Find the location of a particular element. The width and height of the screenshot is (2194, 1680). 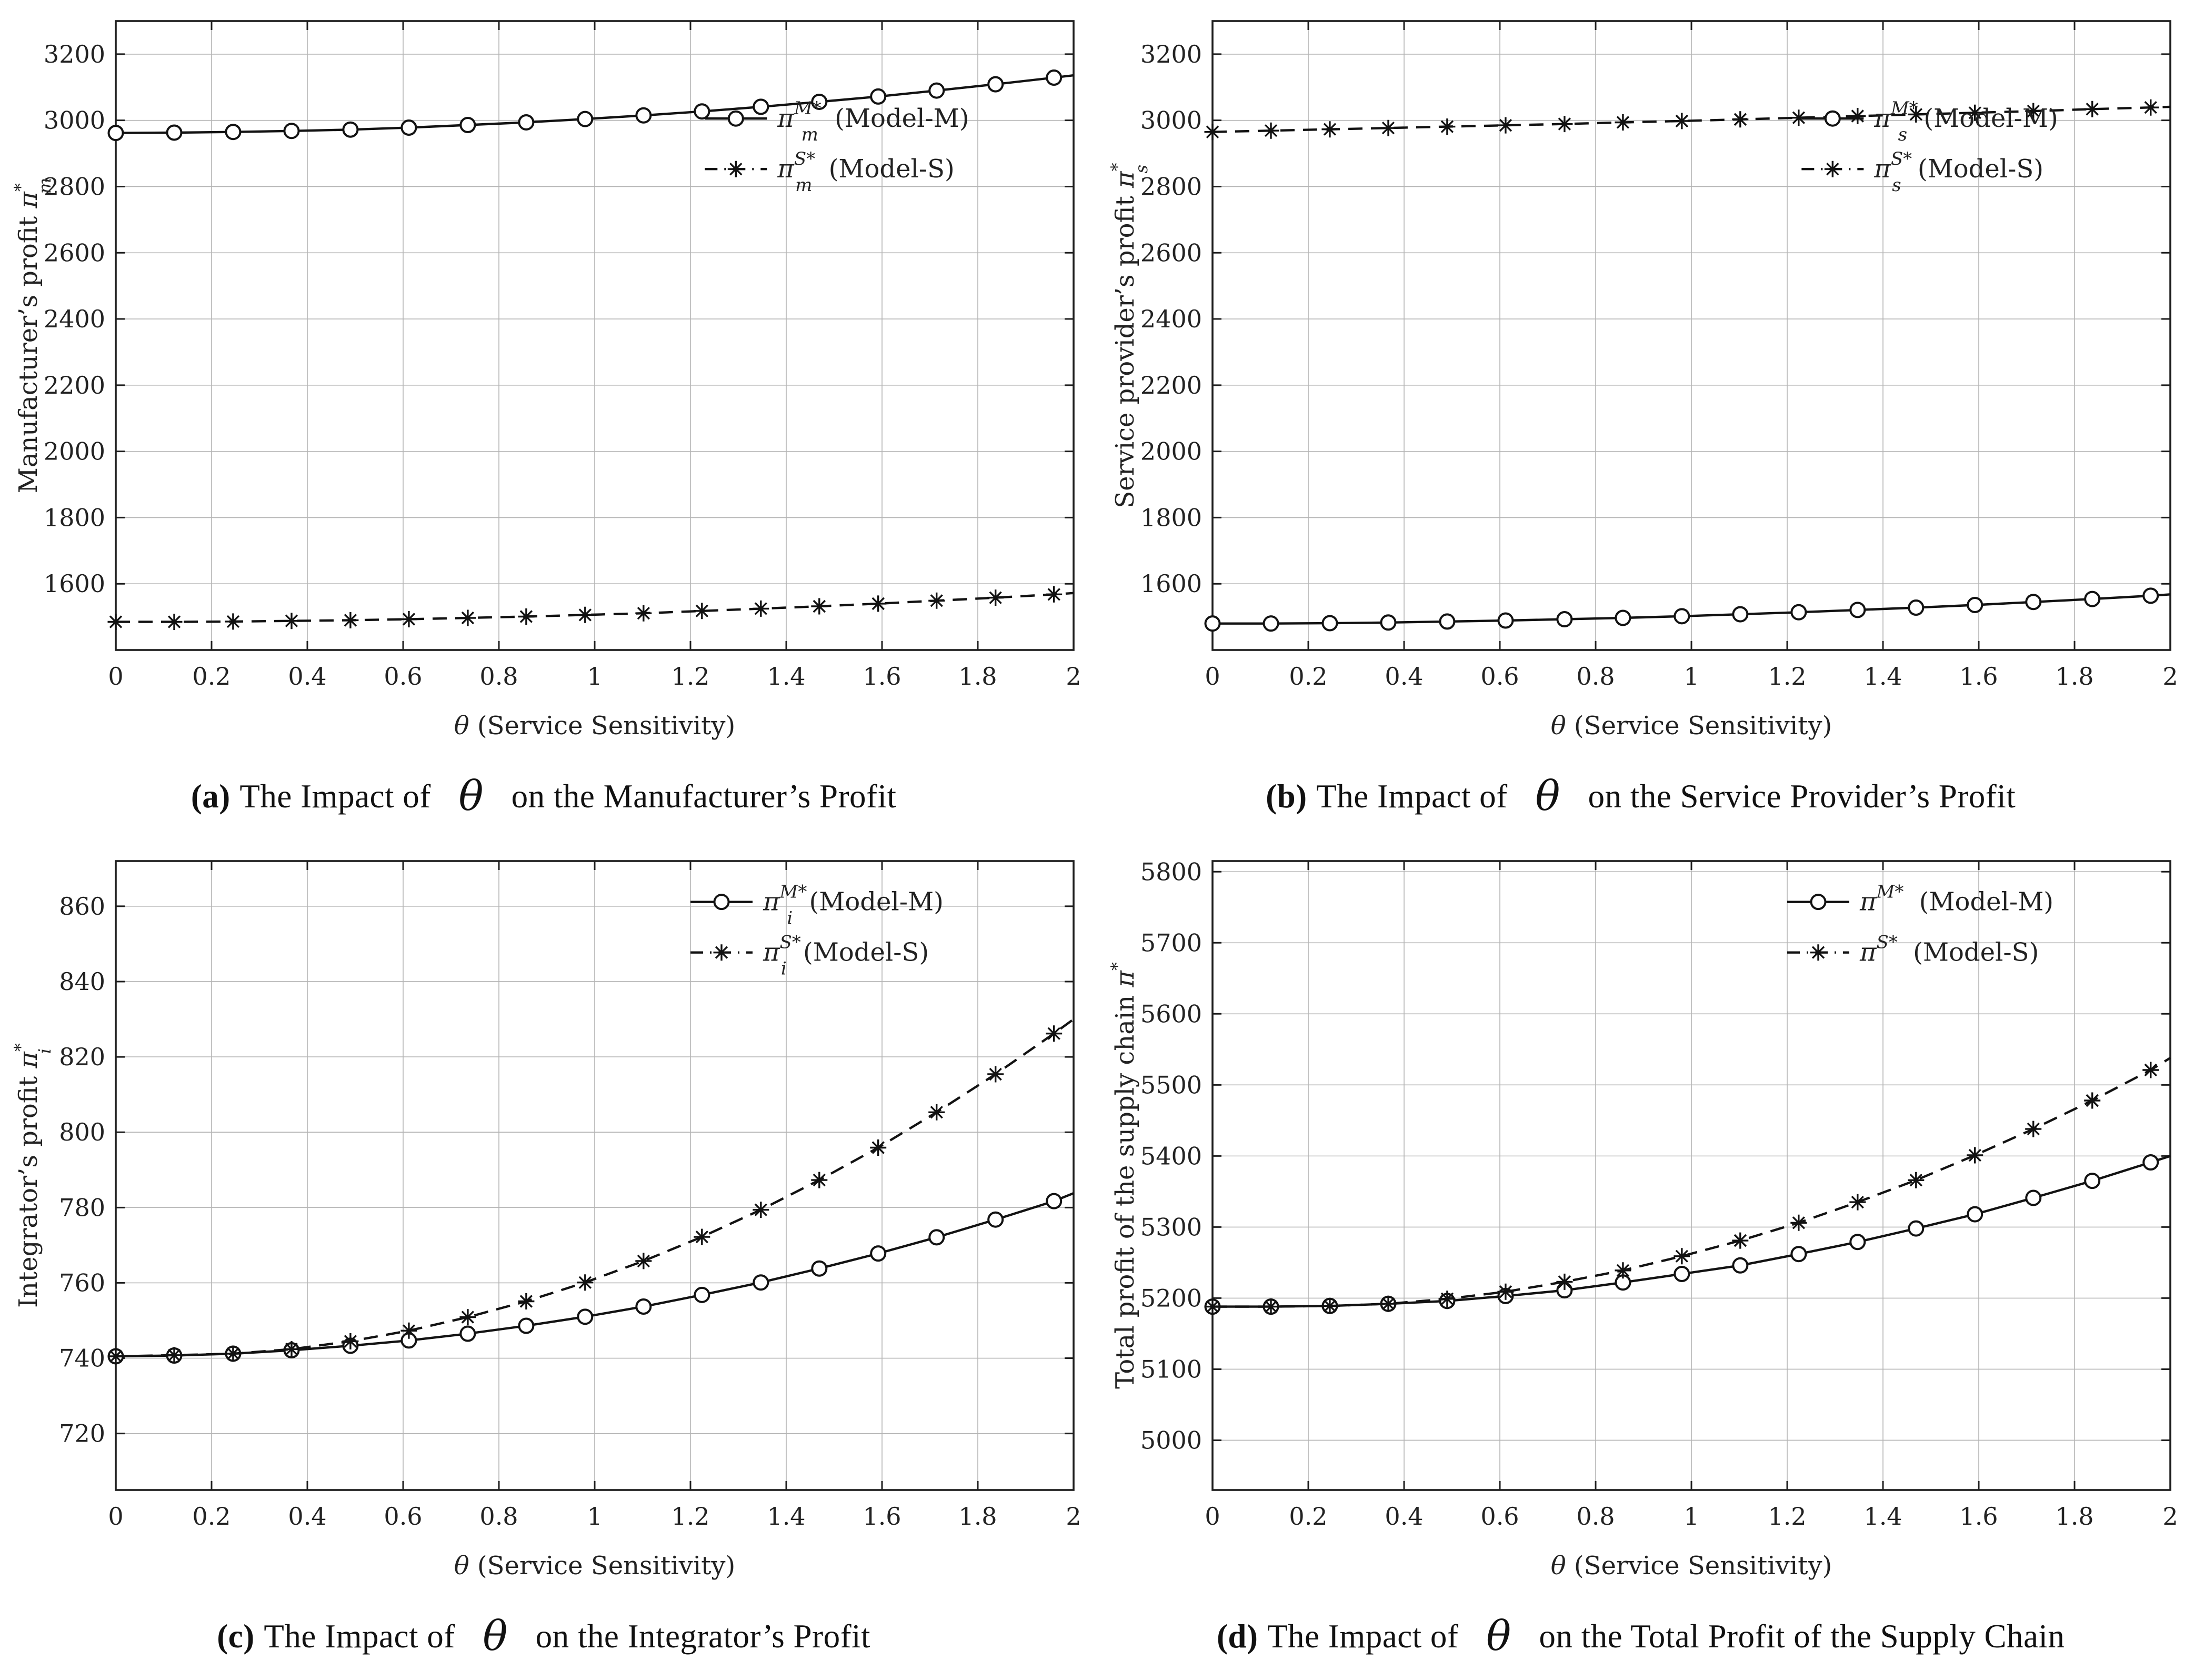

y-tick-label: 5100 is located at coordinates (1171, 1369).